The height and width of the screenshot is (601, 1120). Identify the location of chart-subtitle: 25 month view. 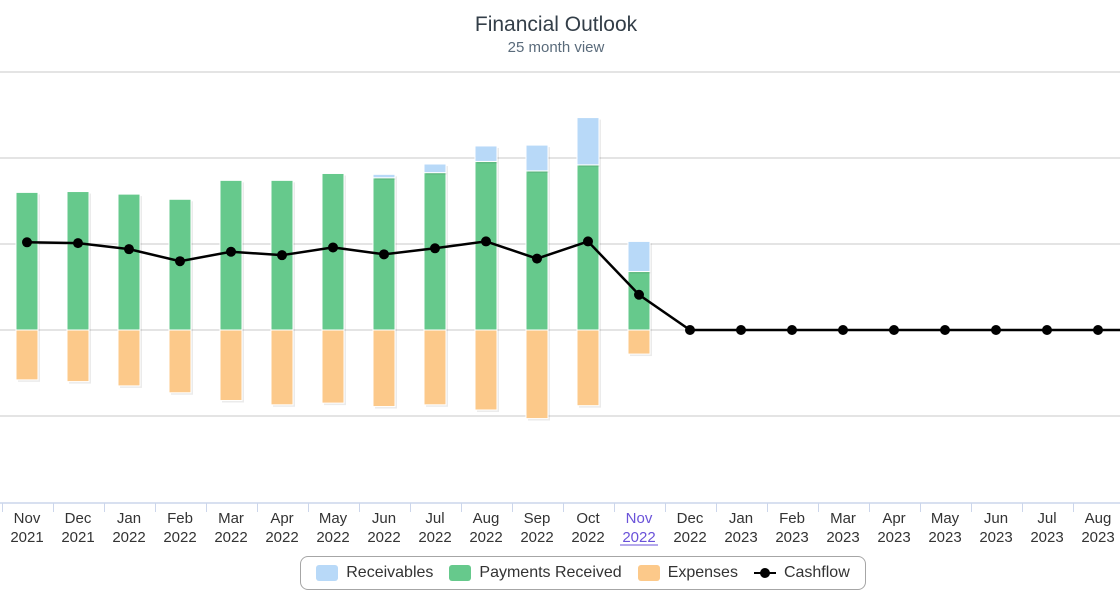
(556, 47).